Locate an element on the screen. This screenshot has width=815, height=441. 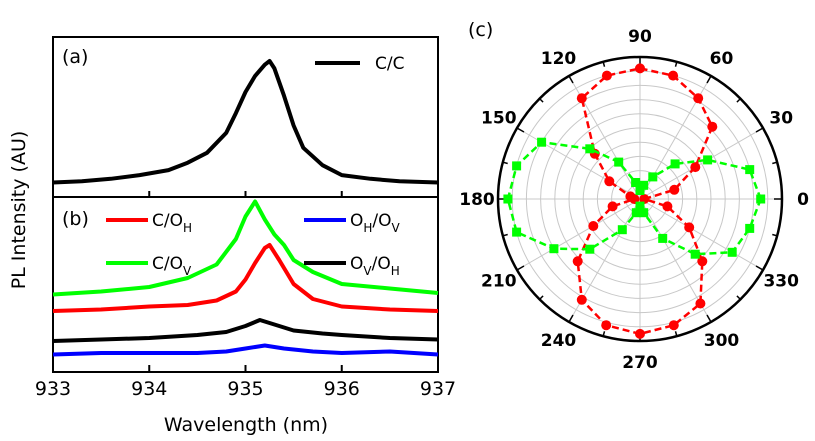
legend-label-c-c: C/C is located at coordinates (389, 64).